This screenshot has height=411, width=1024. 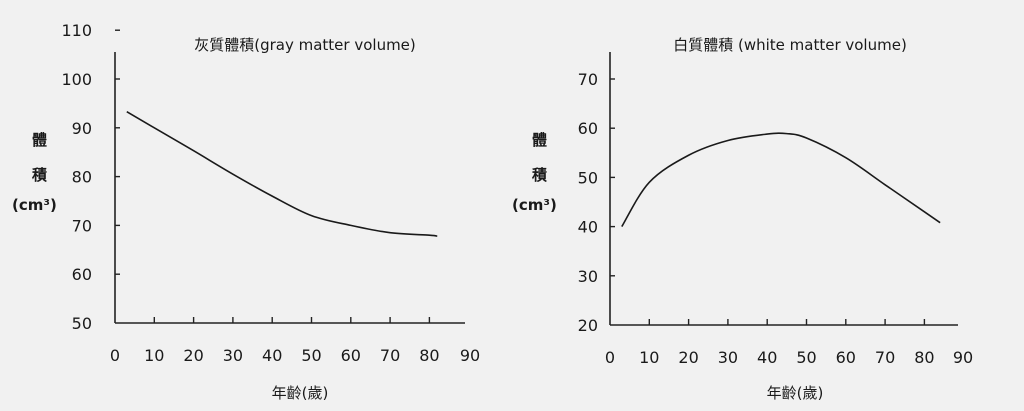 I want to click on y-tick-label: 40, so click(x=588, y=227).